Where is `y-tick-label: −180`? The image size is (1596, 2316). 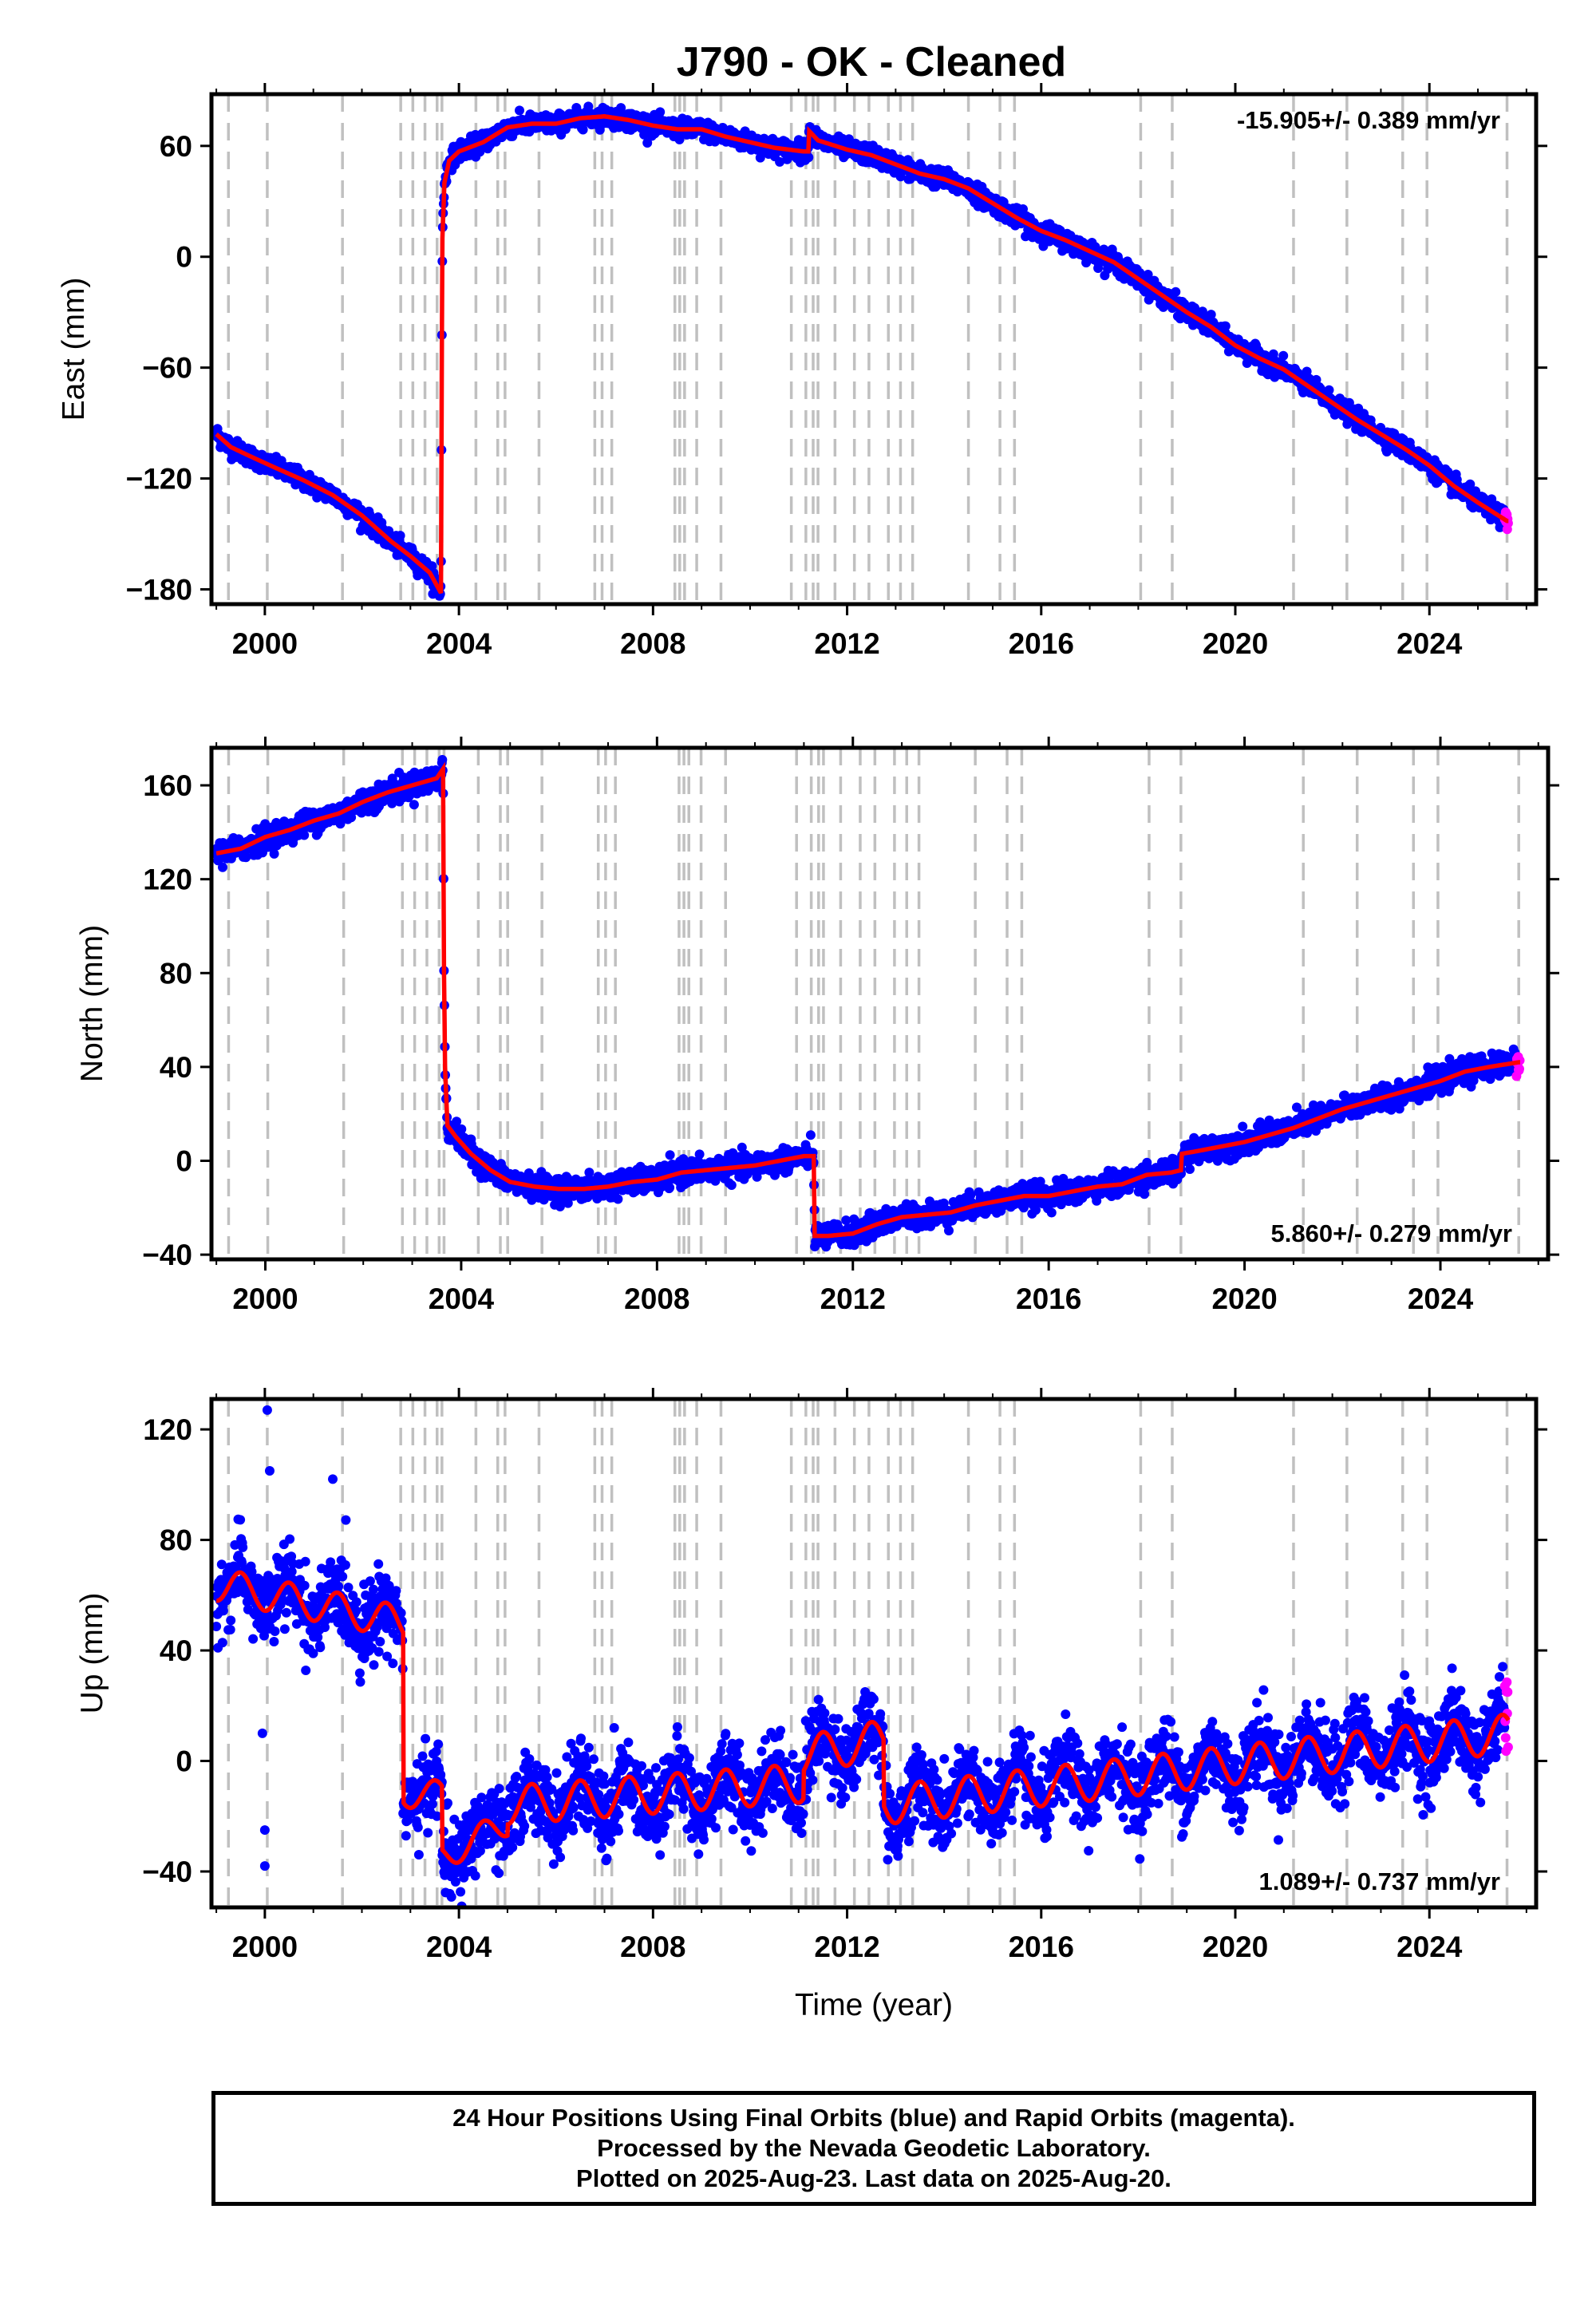 y-tick-label: −180 is located at coordinates (159, 589).